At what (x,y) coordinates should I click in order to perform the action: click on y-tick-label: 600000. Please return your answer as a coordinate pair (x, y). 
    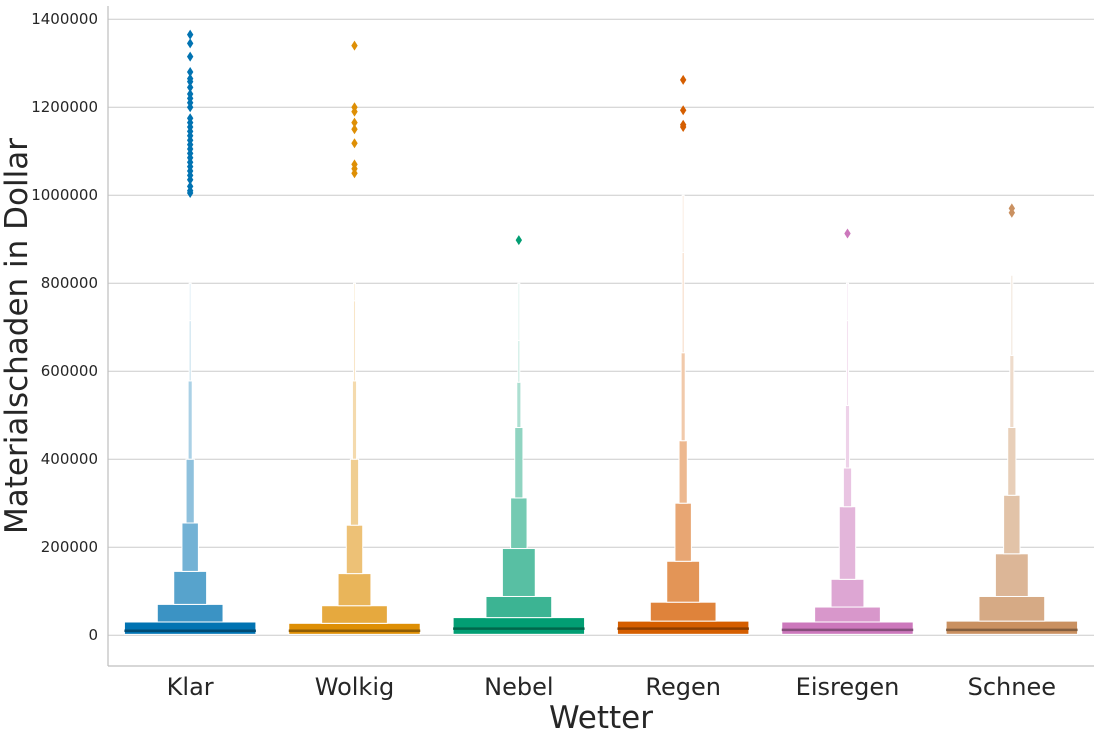
    Looking at the image, I should click on (69, 371).